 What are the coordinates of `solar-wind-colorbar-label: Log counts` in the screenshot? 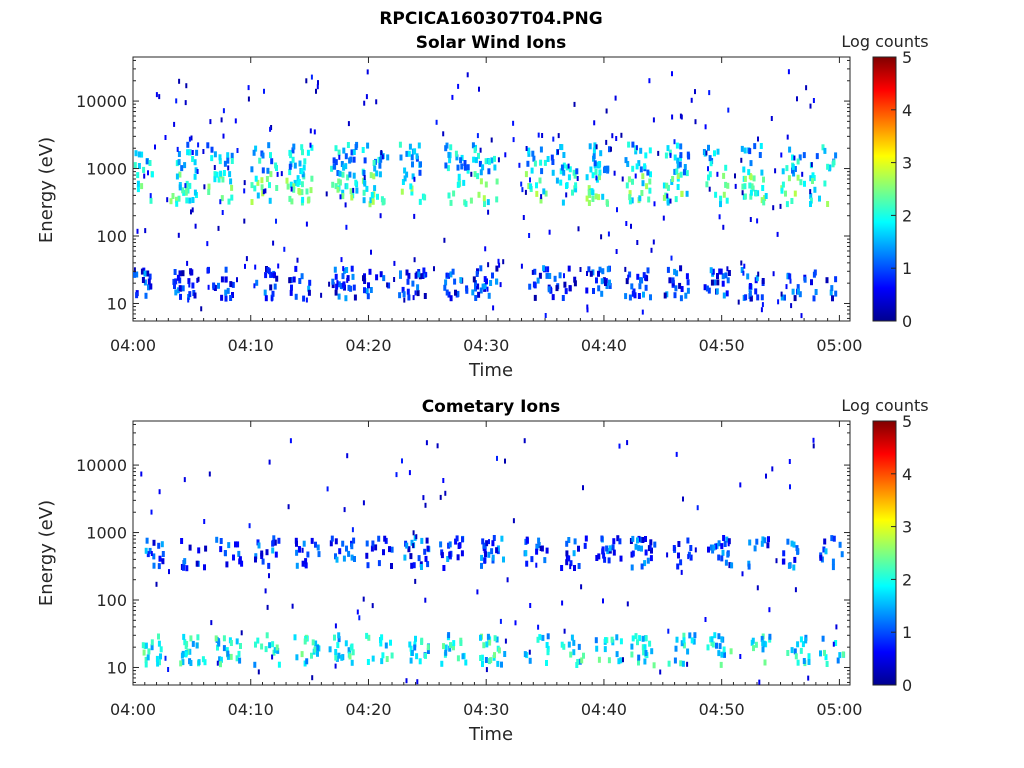 It's located at (884, 41).